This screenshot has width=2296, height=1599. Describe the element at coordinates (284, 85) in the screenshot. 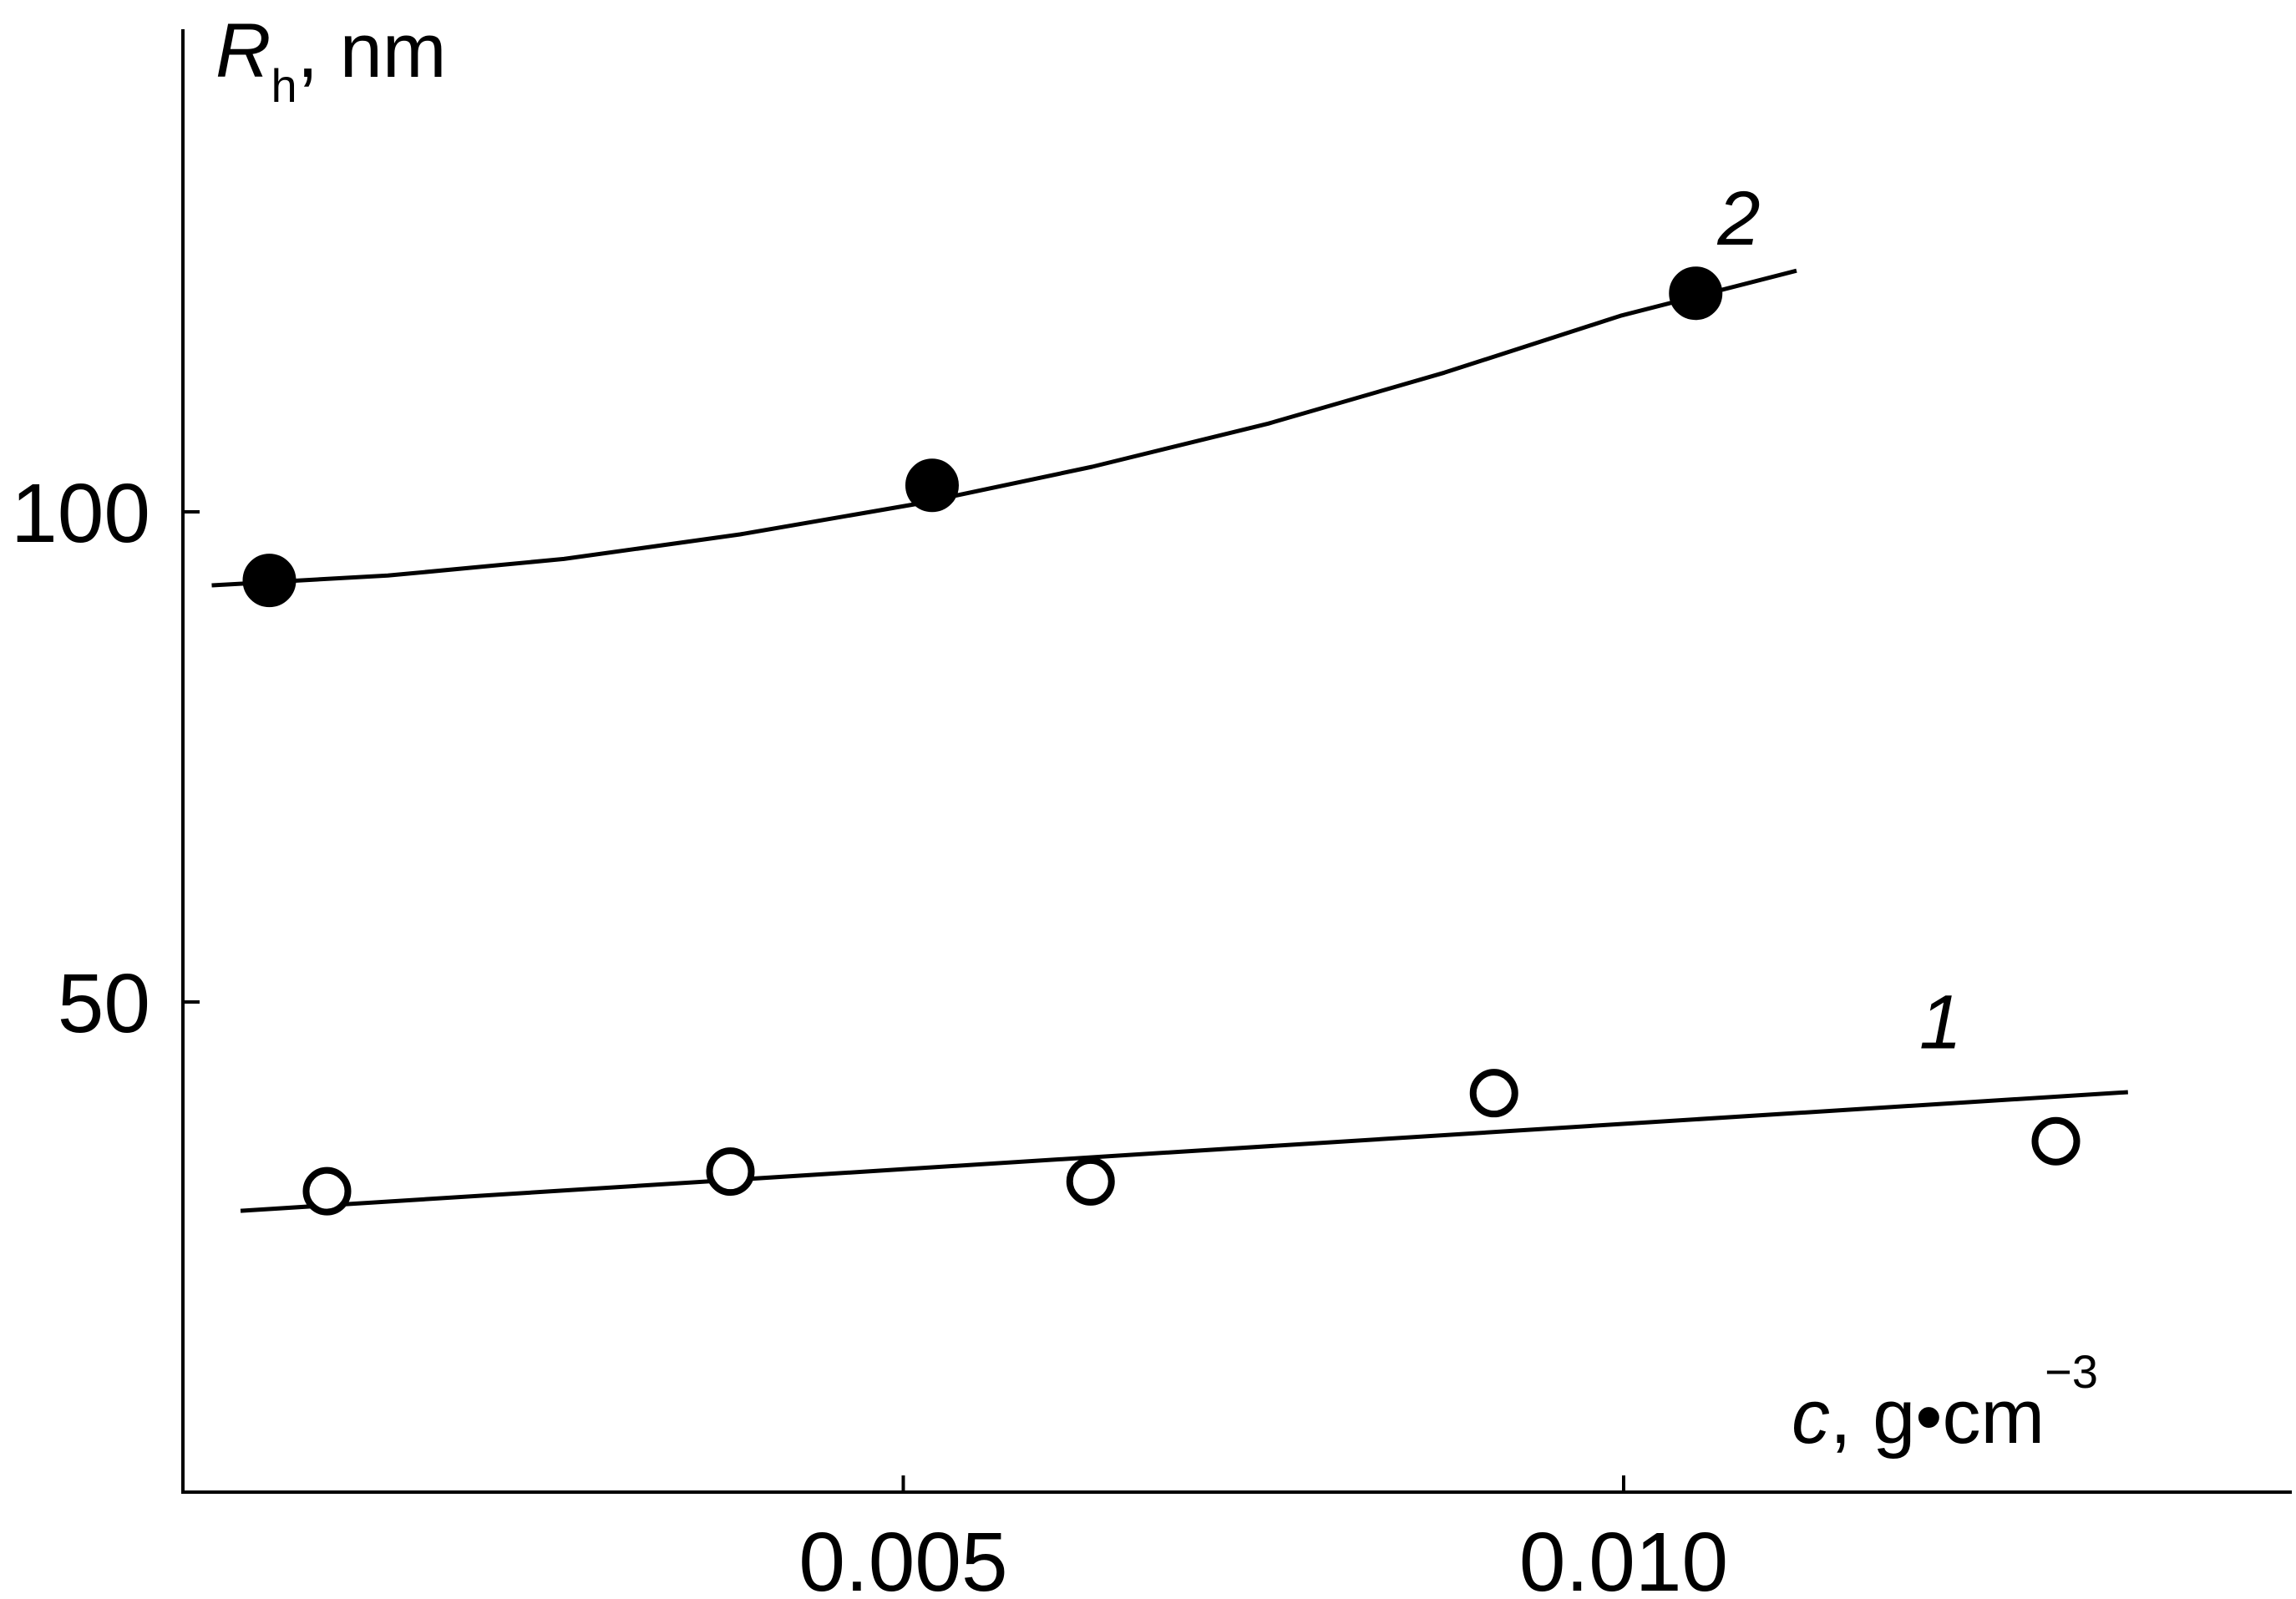

I see `y-axis-title-subscript: h` at that location.